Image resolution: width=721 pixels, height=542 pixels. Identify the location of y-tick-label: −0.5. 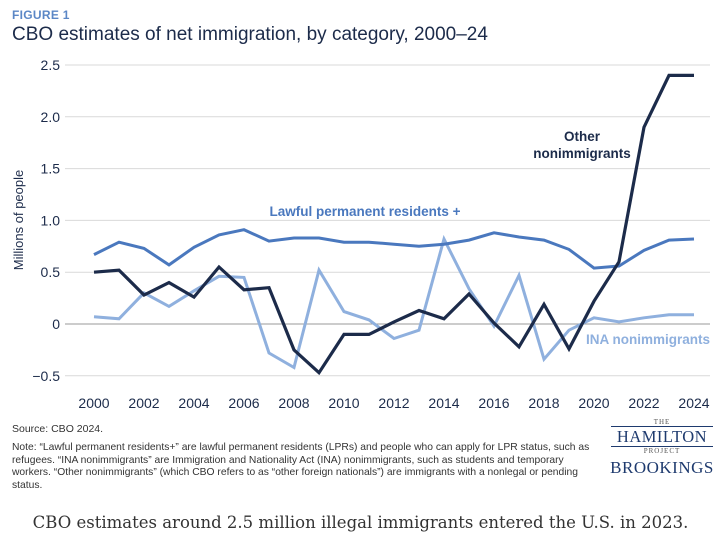
(46, 376).